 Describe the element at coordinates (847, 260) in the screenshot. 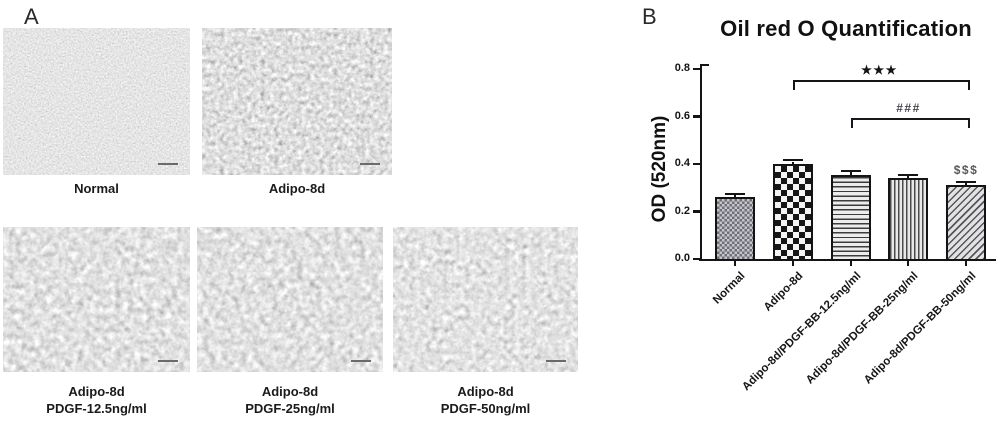

I see `x-axis` at that location.